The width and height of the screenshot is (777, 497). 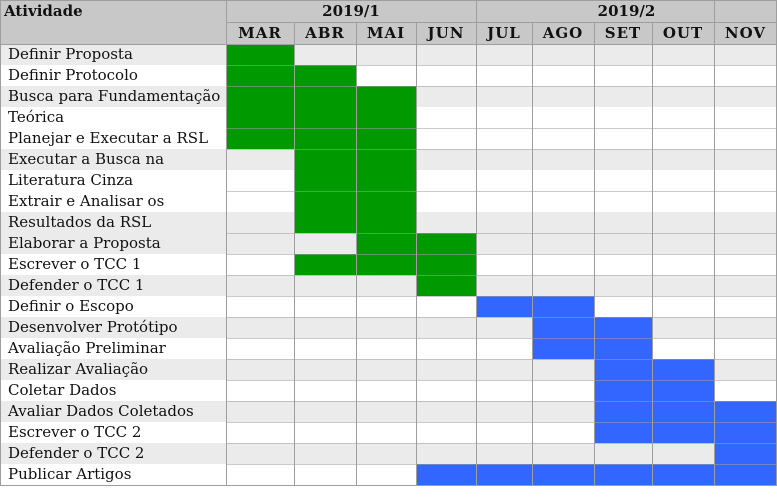 What do you see at coordinates (73, 75) in the screenshot?
I see `activity-label: Definir Protocolo` at bounding box center [73, 75].